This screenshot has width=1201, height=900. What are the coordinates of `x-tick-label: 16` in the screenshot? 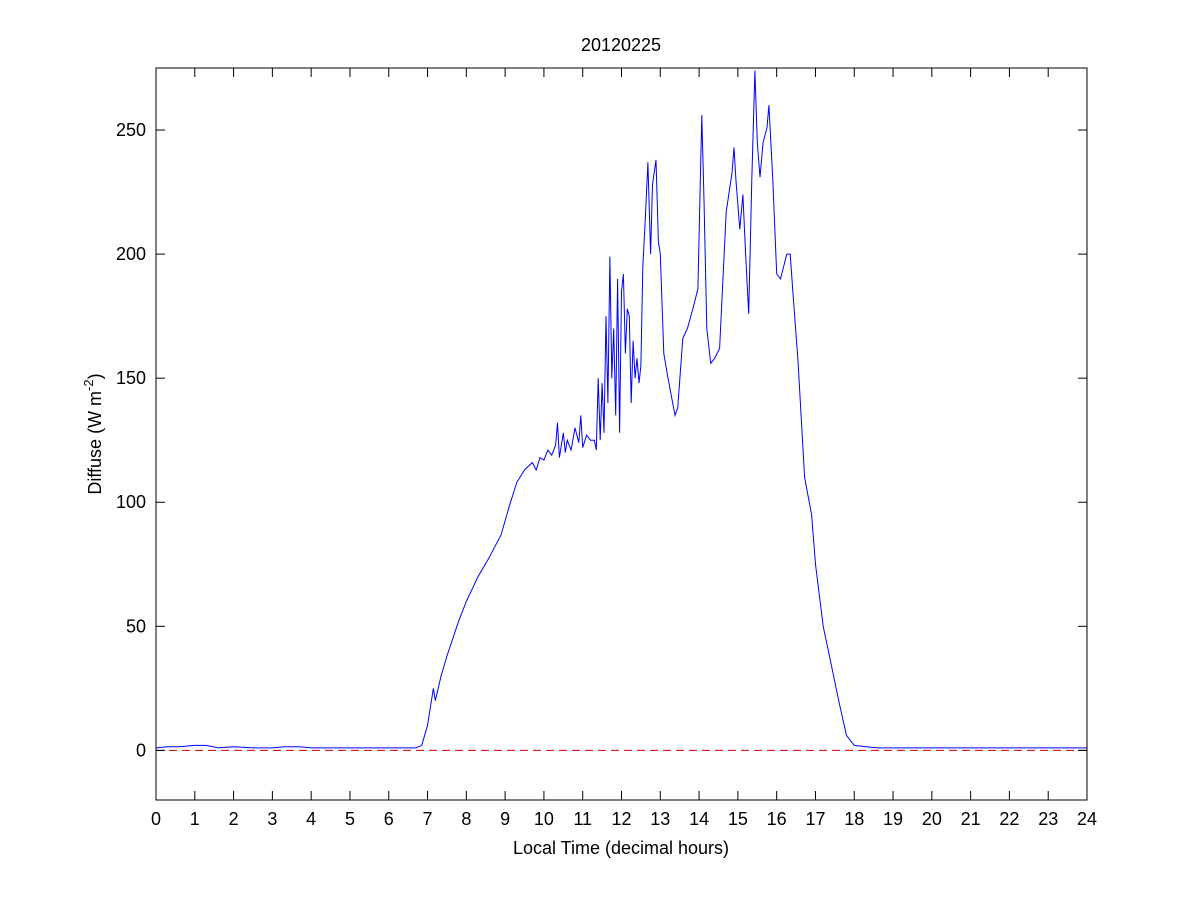 It's located at (777, 819).